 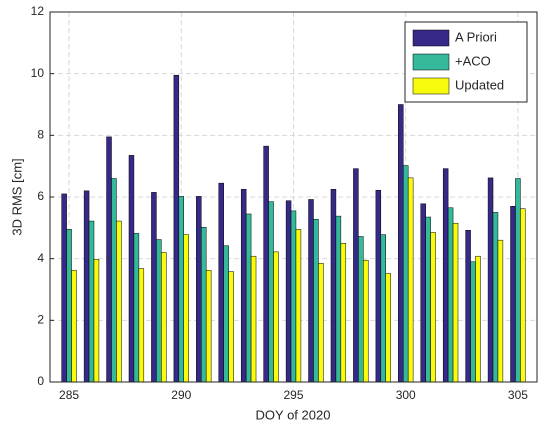 What do you see at coordinates (16, 196) in the screenshot?
I see `y-axis-label: 3D RMS [cm]` at bounding box center [16, 196].